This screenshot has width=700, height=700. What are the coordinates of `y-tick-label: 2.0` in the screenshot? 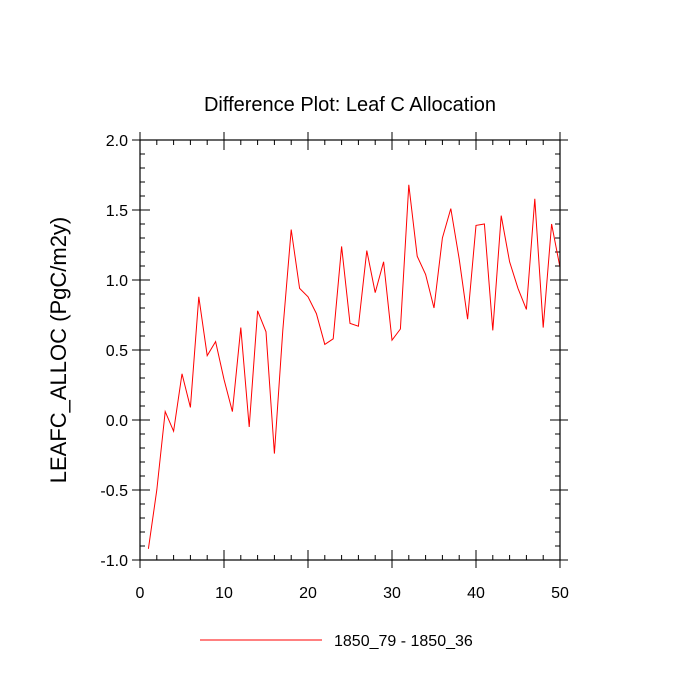 It's located at (117, 141).